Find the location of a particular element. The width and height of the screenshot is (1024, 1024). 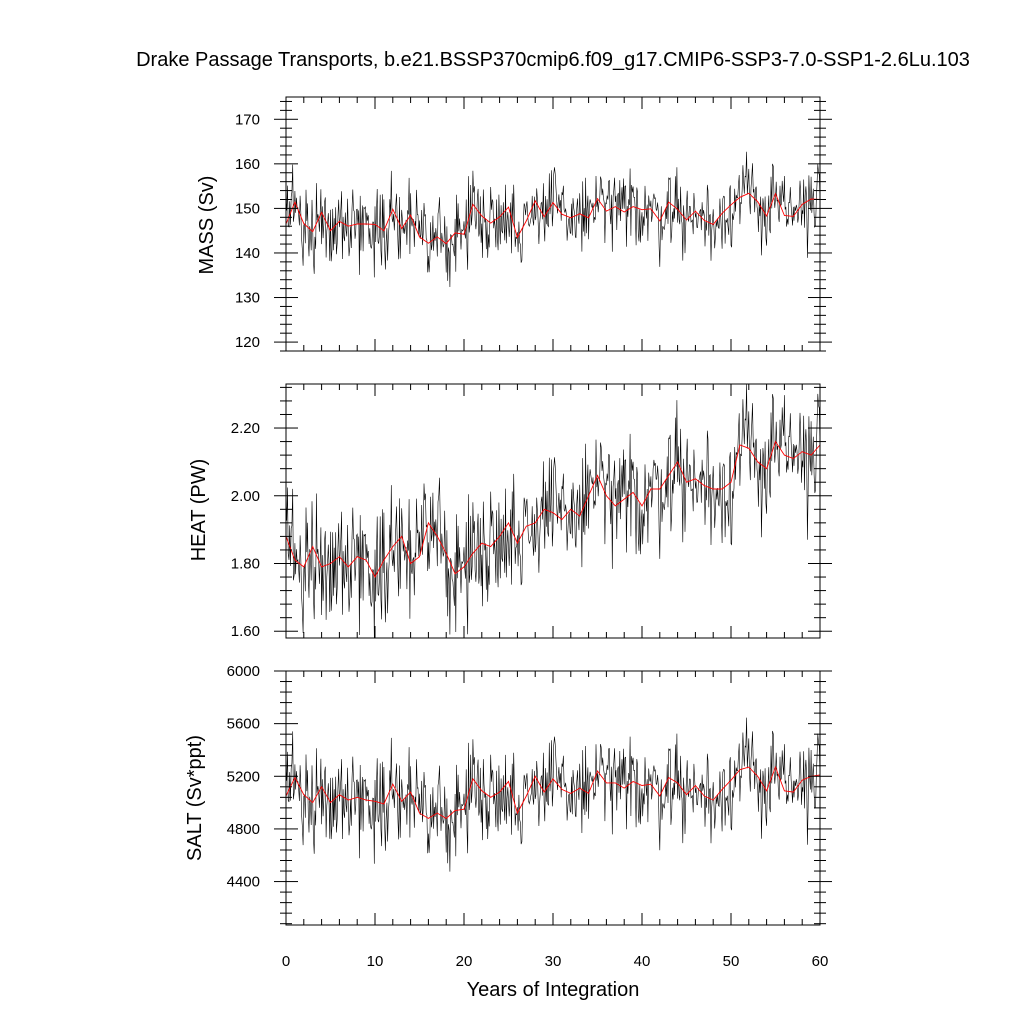

mass-y-tick-label: 160 is located at coordinates (247, 164).